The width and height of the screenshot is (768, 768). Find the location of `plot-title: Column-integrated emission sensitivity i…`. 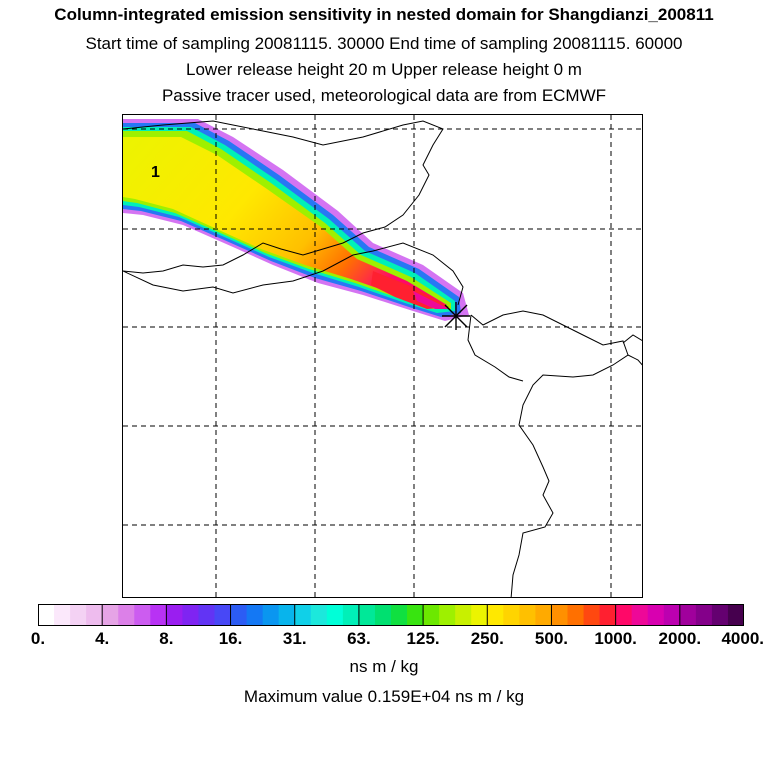

plot-title: Column-integrated emission sensitivity i… is located at coordinates (384, 14).